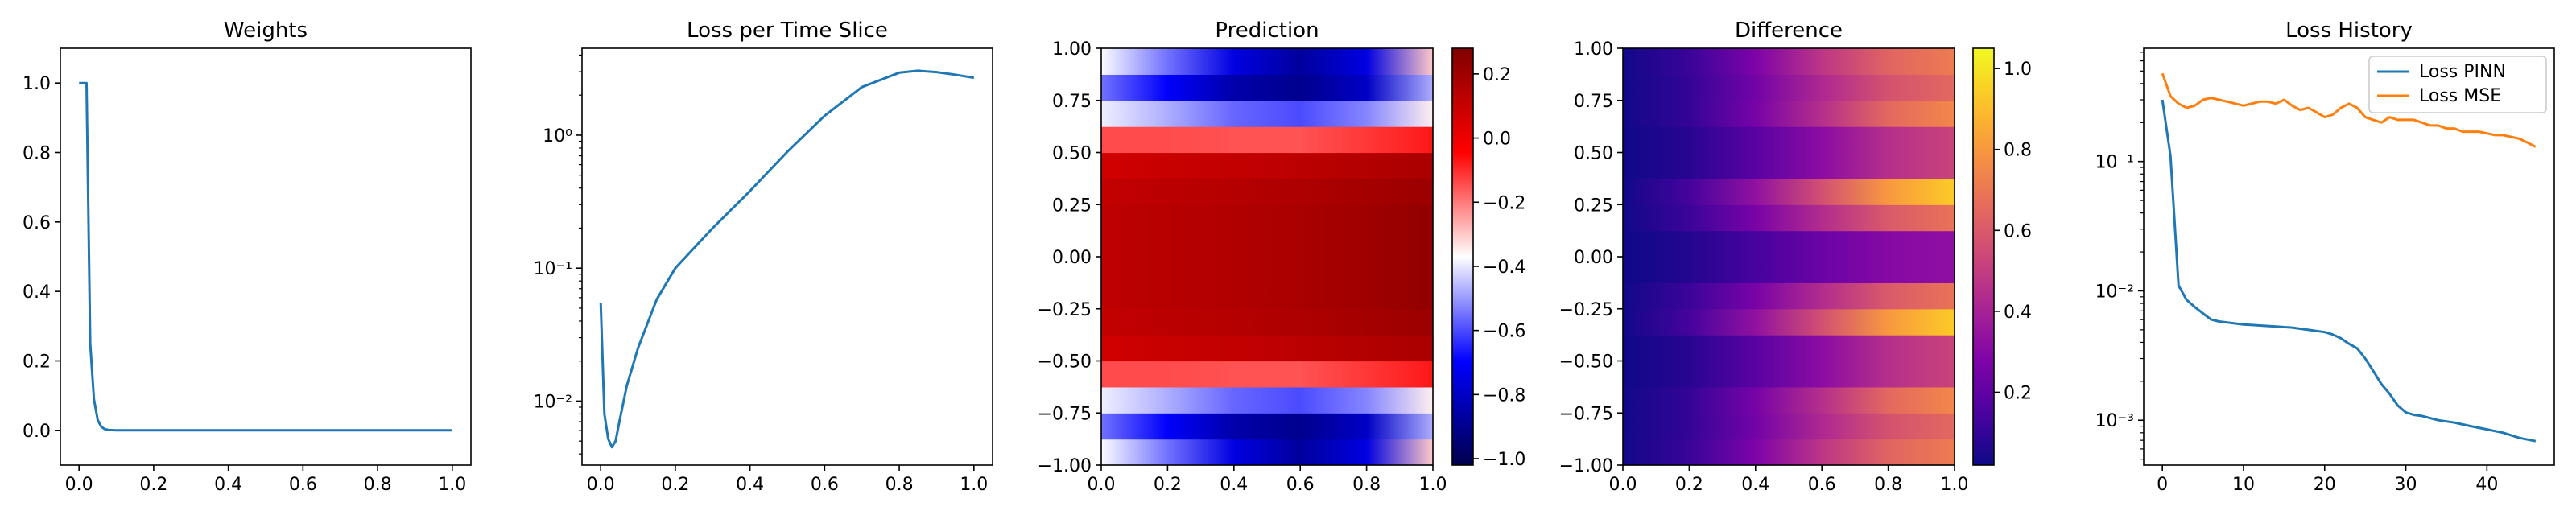 The image size is (2576, 515). Describe the element at coordinates (37, 223) in the screenshot. I see `y-tick-label: 0.6` at that location.